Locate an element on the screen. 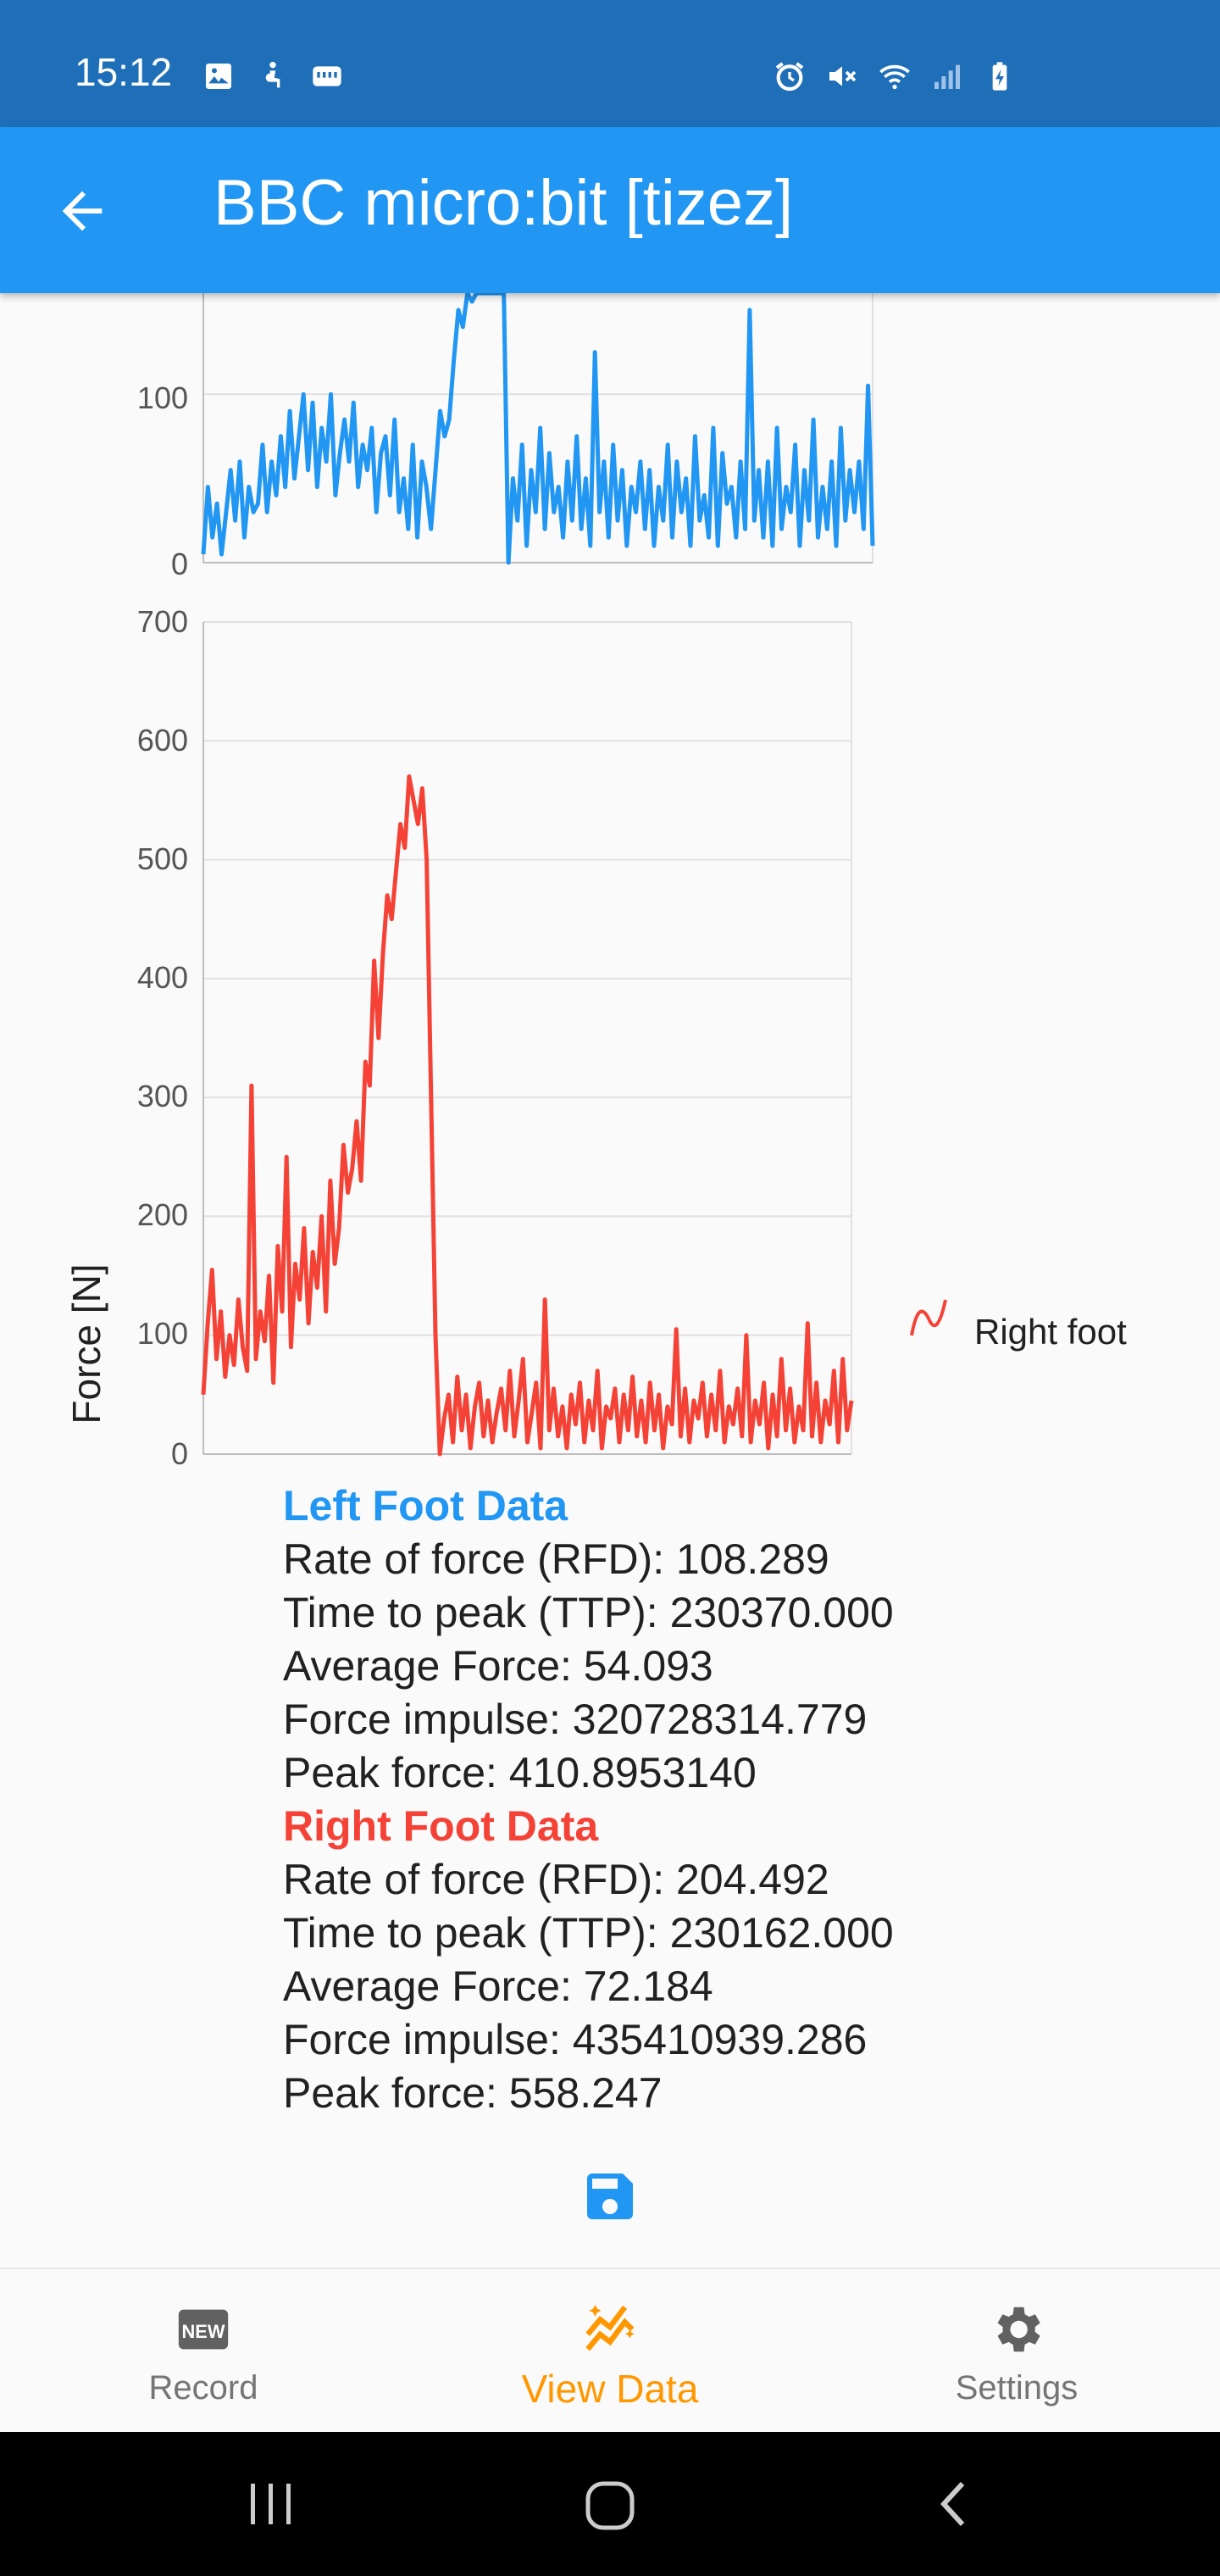 This screenshot has height=2576, width=1220. image-icon is located at coordinates (218, 76).